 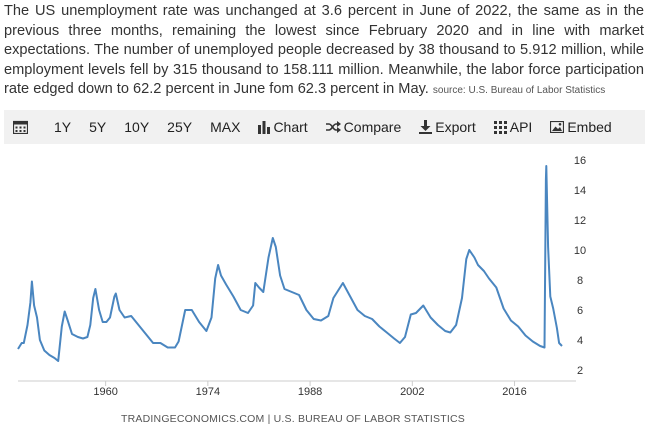 What do you see at coordinates (589, 127) in the screenshot?
I see `embed-label: Embed` at bounding box center [589, 127].